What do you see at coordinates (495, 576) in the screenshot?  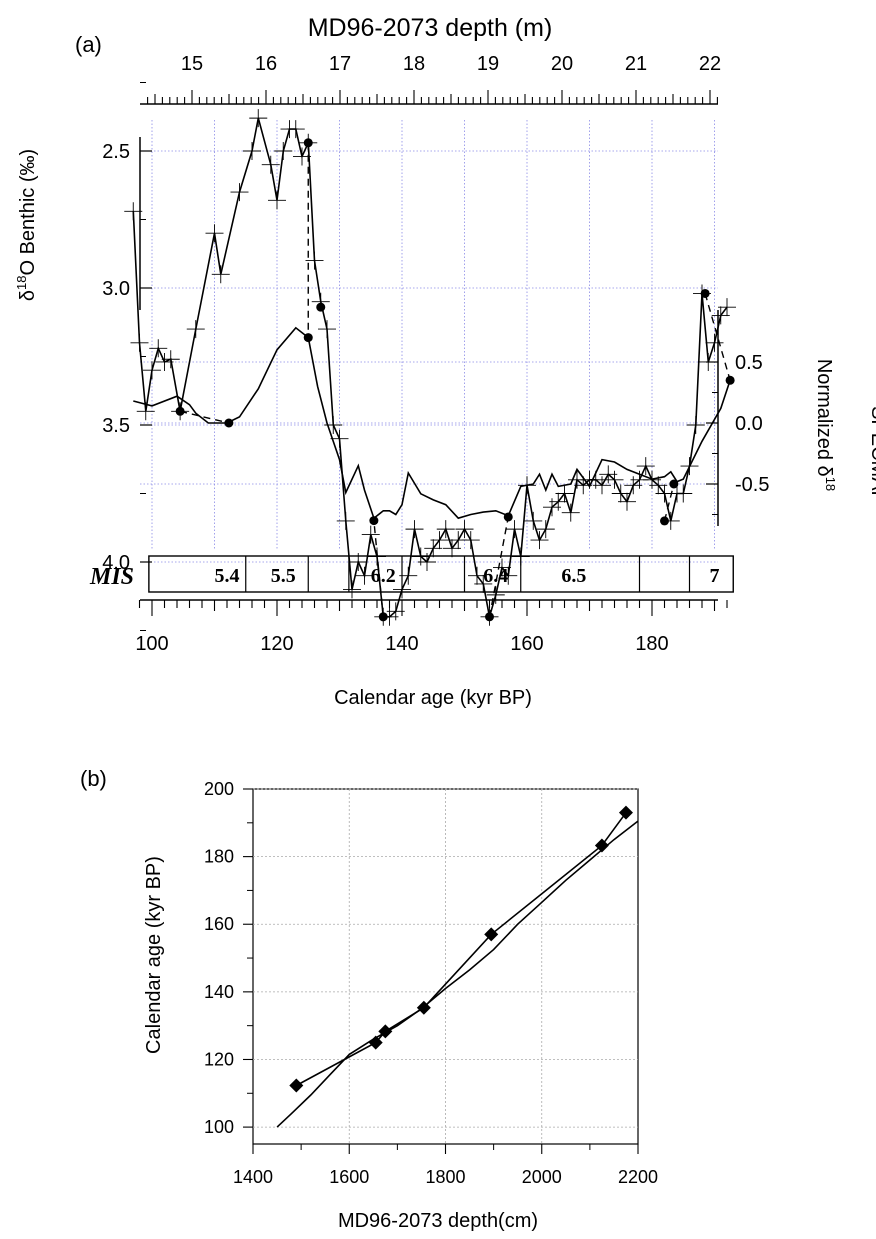 I see `mis-stage-label: 6.4` at bounding box center [495, 576].